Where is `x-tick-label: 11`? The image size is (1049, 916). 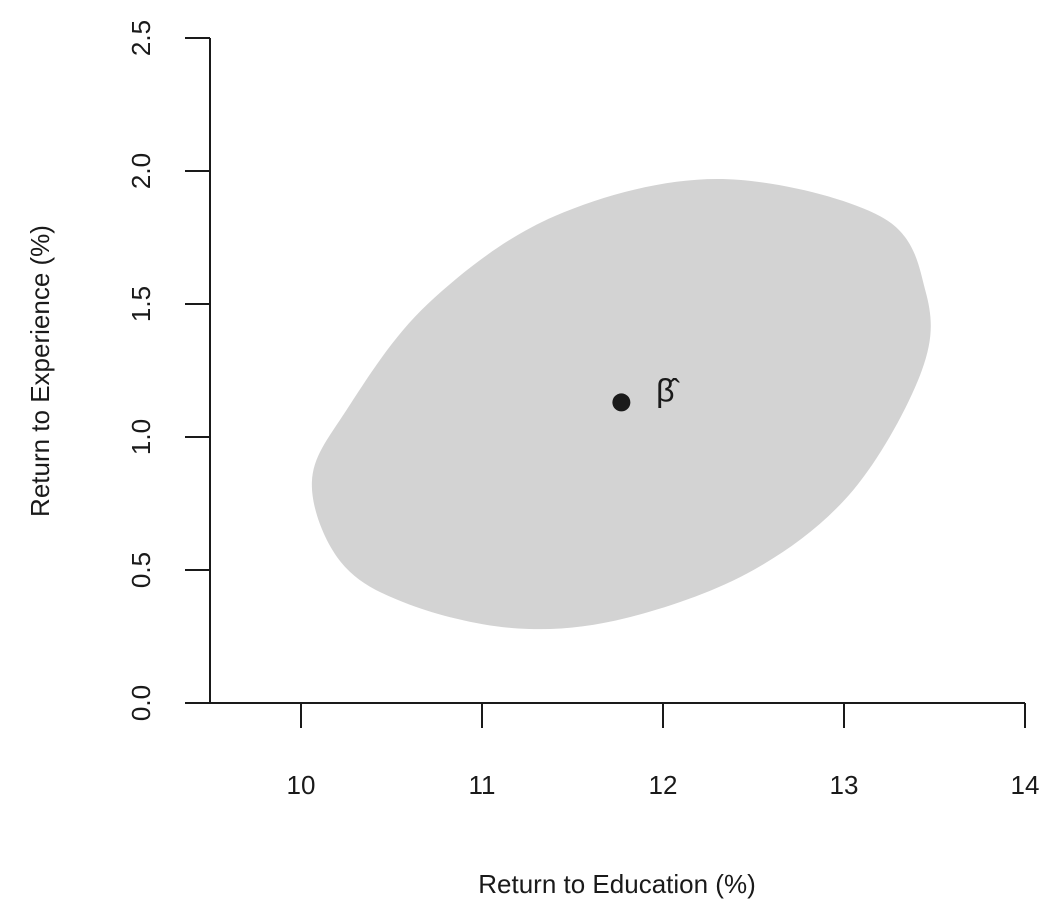
x-tick-label: 11 is located at coordinates (482, 785).